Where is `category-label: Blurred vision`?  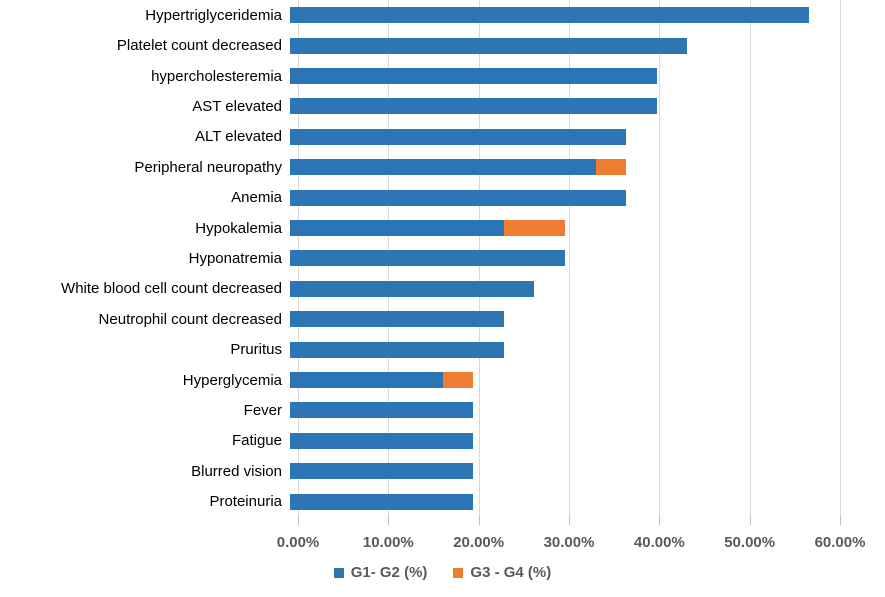 category-label: Blurred vision is located at coordinates (236, 471).